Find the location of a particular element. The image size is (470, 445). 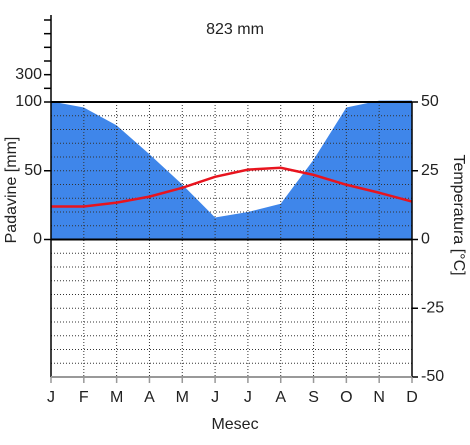

x-tick-label: D is located at coordinates (412, 397).